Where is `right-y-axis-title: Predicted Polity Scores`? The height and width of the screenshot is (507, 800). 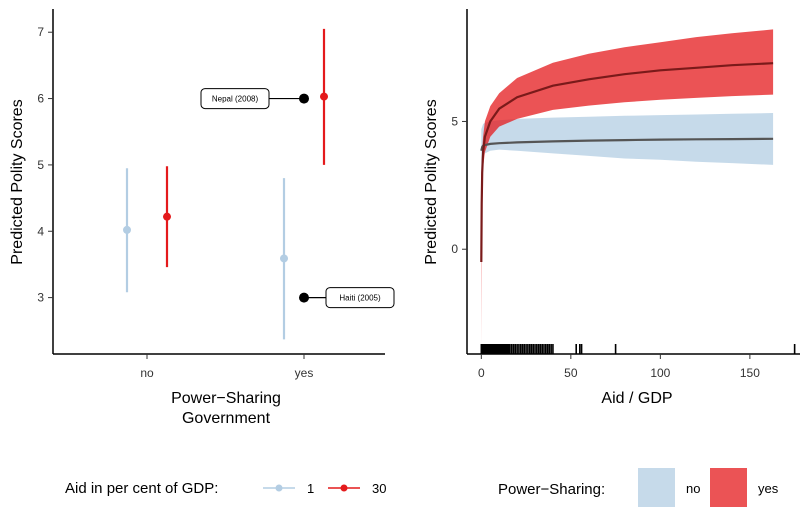
right-y-axis-title: Predicted Polity Scores is located at coordinates (431, 181).